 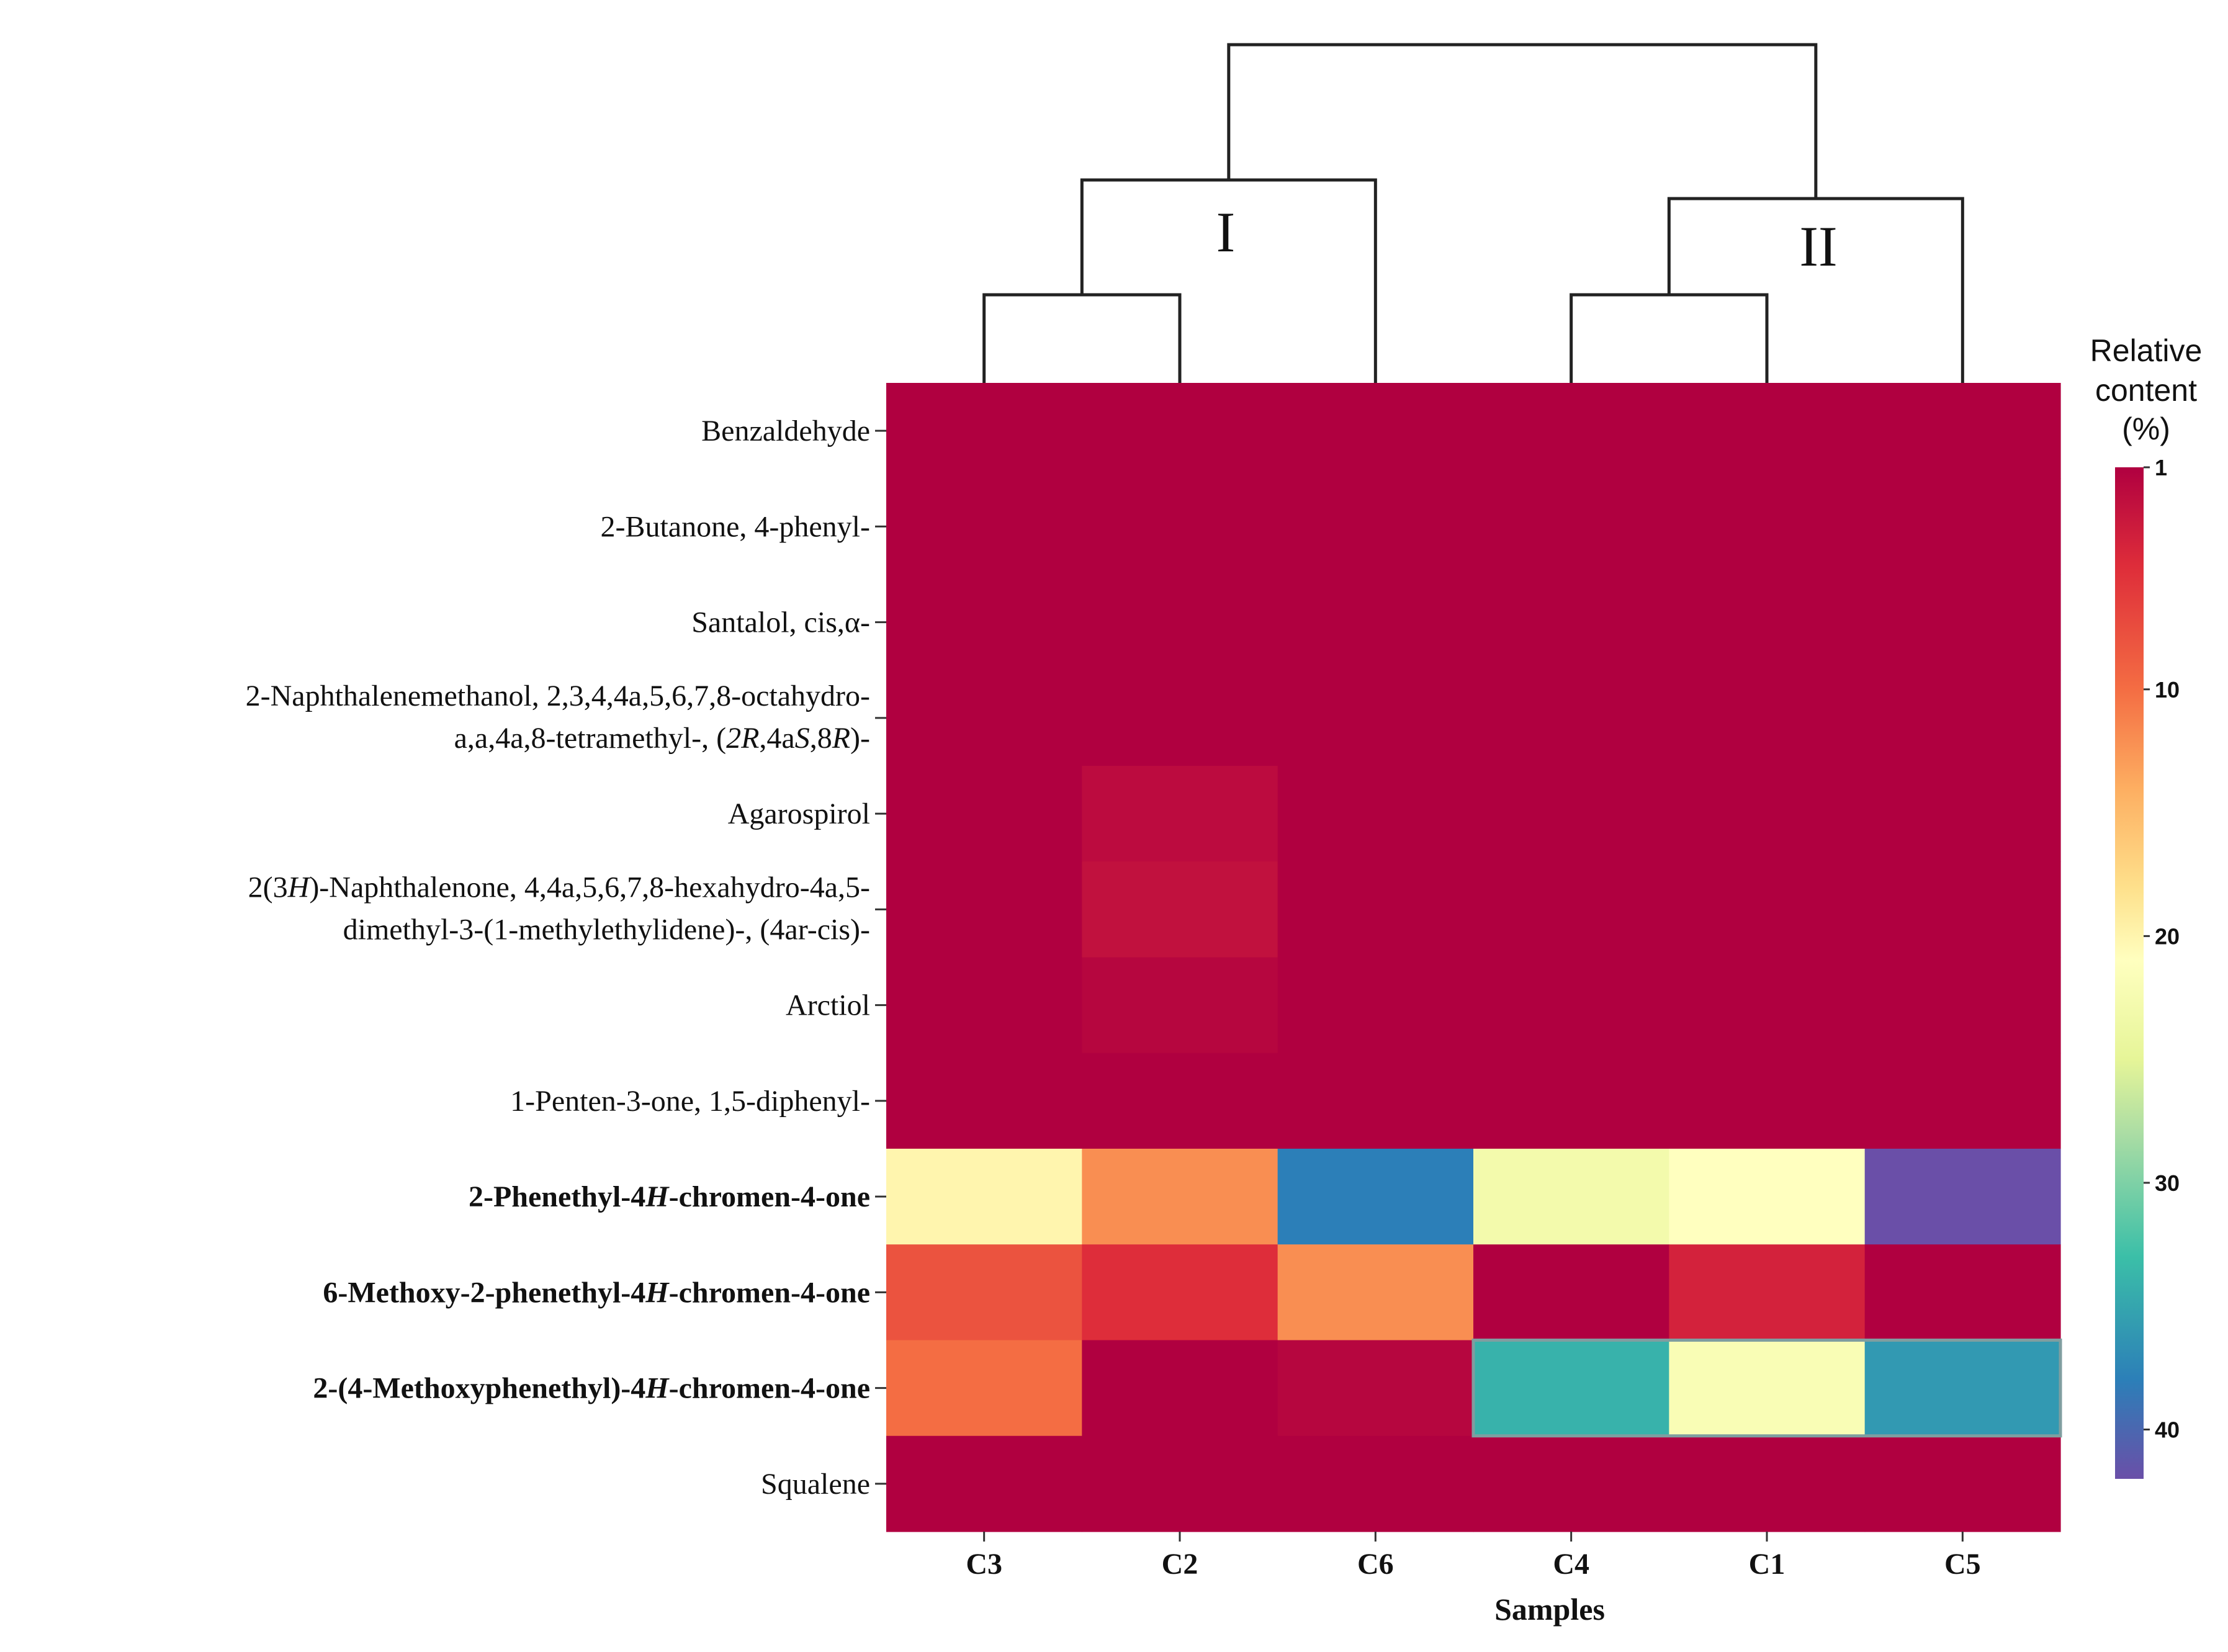 I want to click on row-label: 2-Butanone, 4-phenyl-, so click(x=735, y=526).